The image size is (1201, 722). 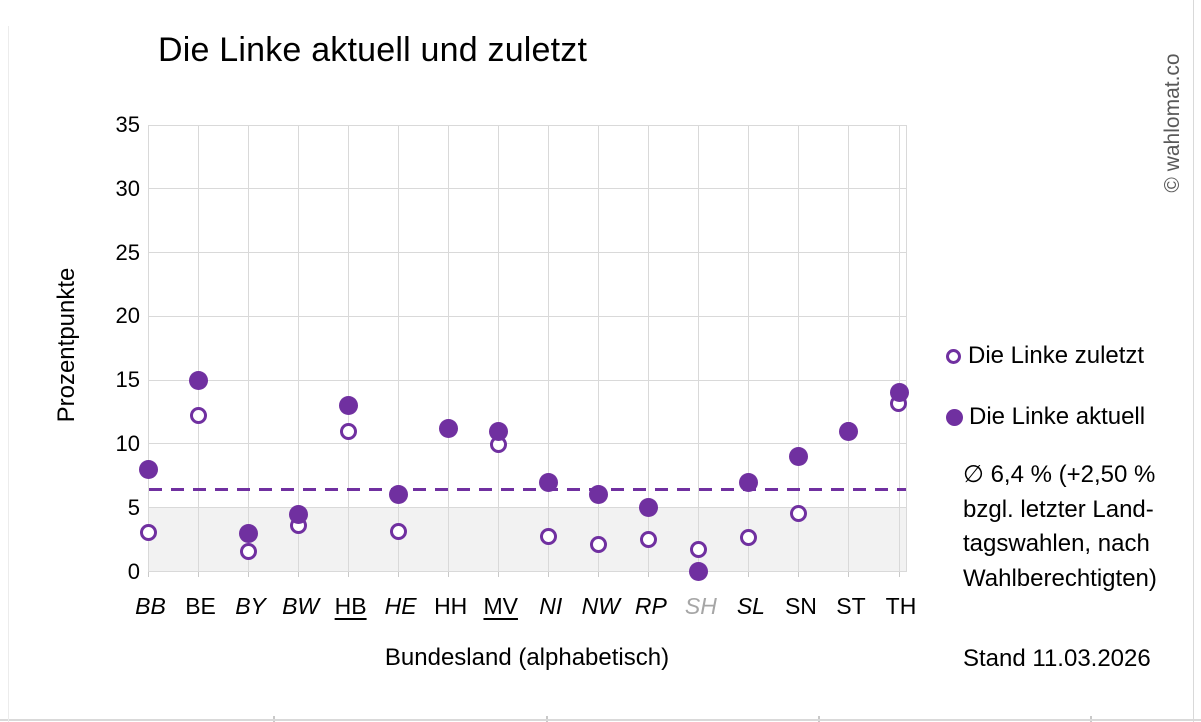 What do you see at coordinates (906, 348) in the screenshot?
I see `plot-right-border` at bounding box center [906, 348].